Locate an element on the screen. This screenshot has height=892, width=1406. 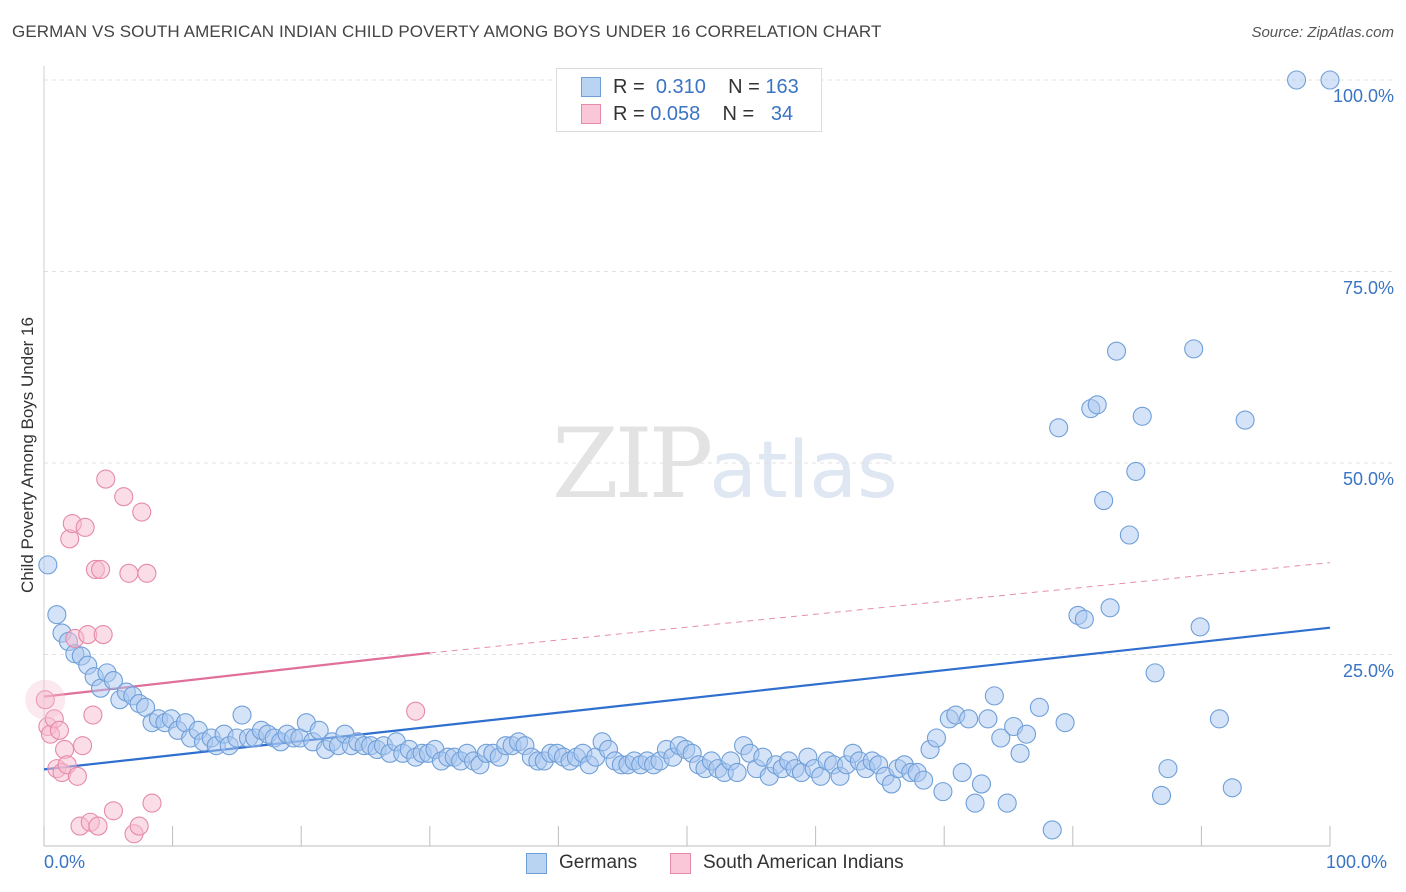
data-point-south-american-indians-large is located at coordinates (45, 699).